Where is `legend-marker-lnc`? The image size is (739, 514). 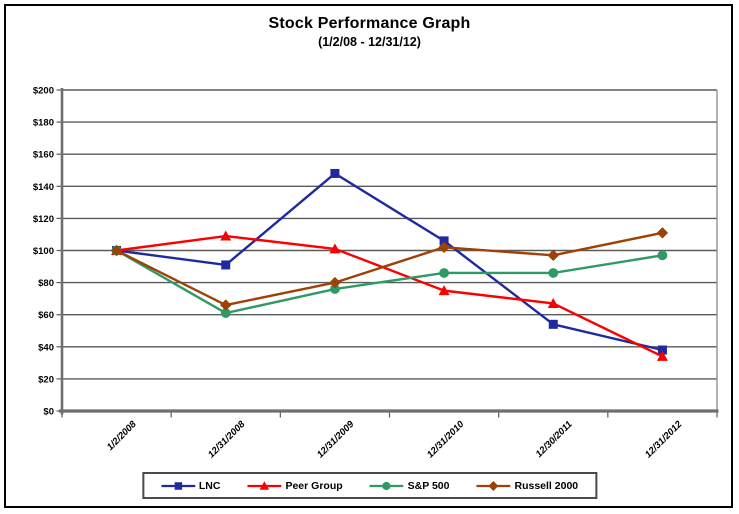
legend-marker-lnc is located at coordinates (177, 485).